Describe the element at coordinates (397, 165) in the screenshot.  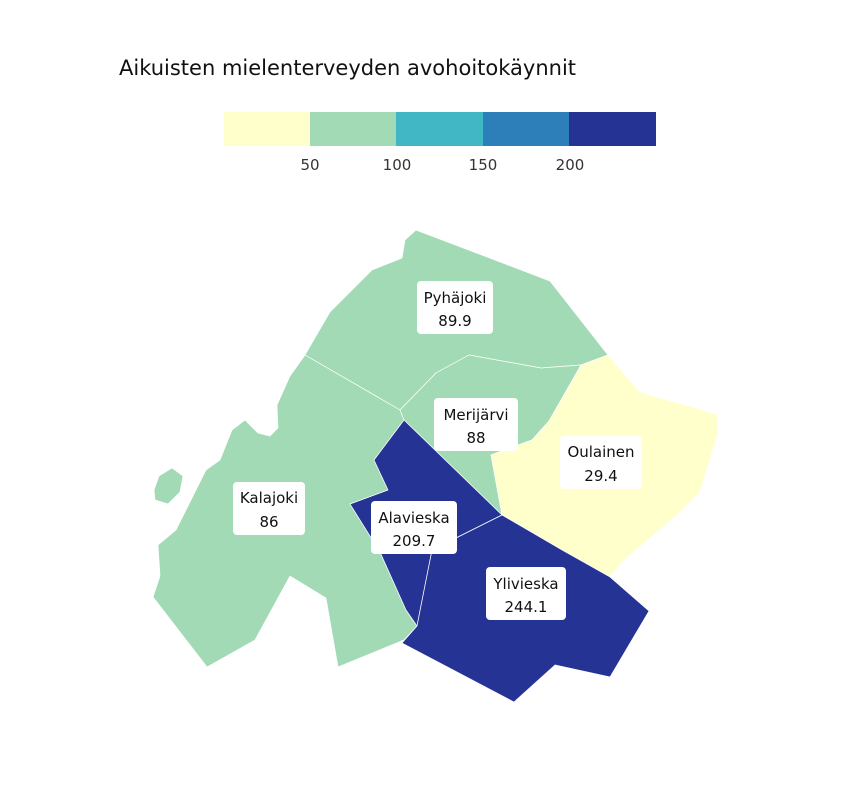
I see `legend-tick-100: 100` at that location.